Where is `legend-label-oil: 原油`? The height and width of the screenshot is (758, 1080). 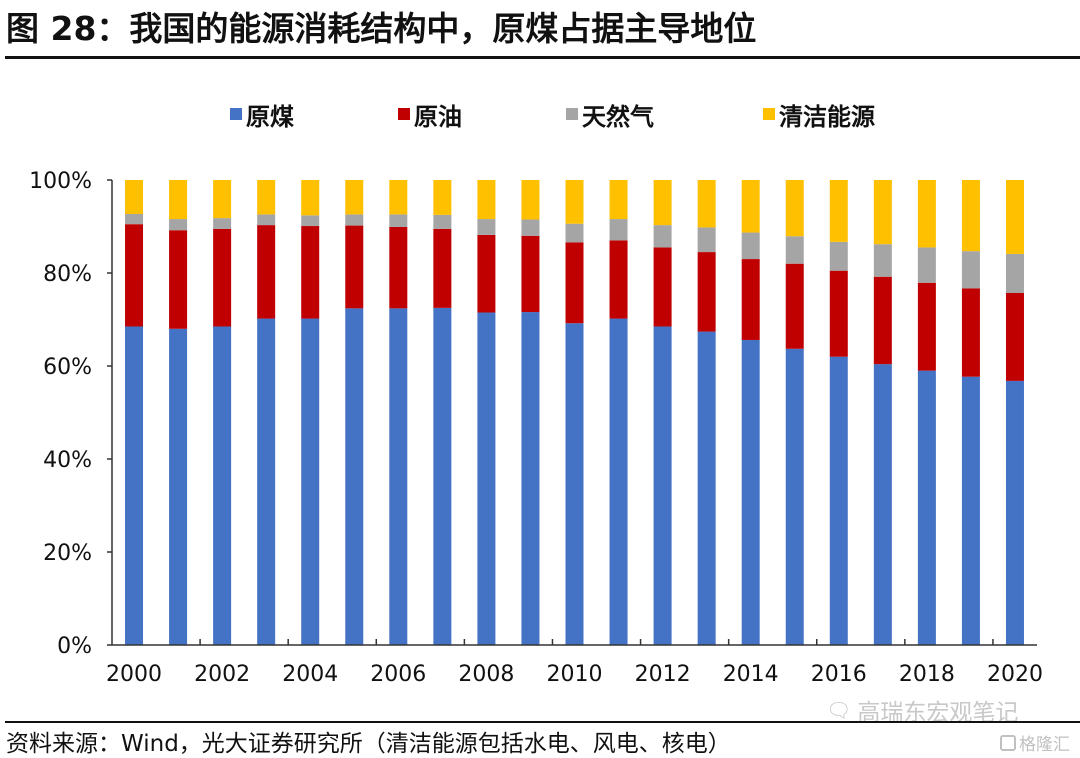 legend-label-oil: 原油 is located at coordinates (438, 116).